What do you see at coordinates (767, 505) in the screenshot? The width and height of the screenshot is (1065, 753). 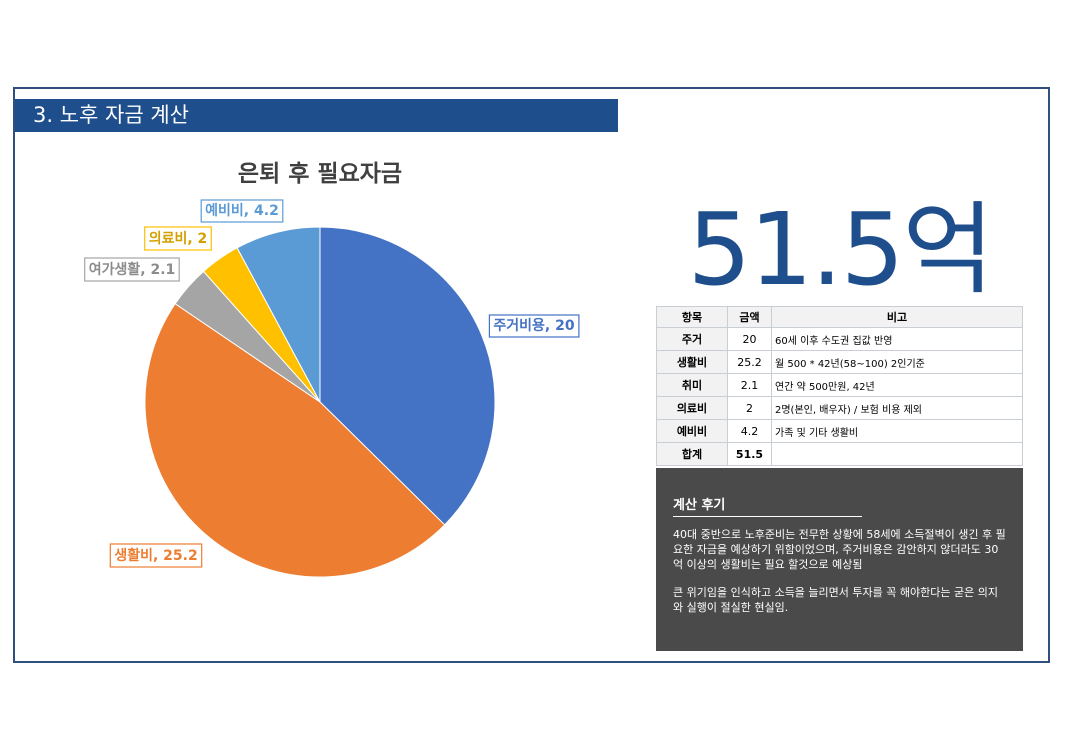 I see `review-title: 계산 후기` at bounding box center [767, 505].